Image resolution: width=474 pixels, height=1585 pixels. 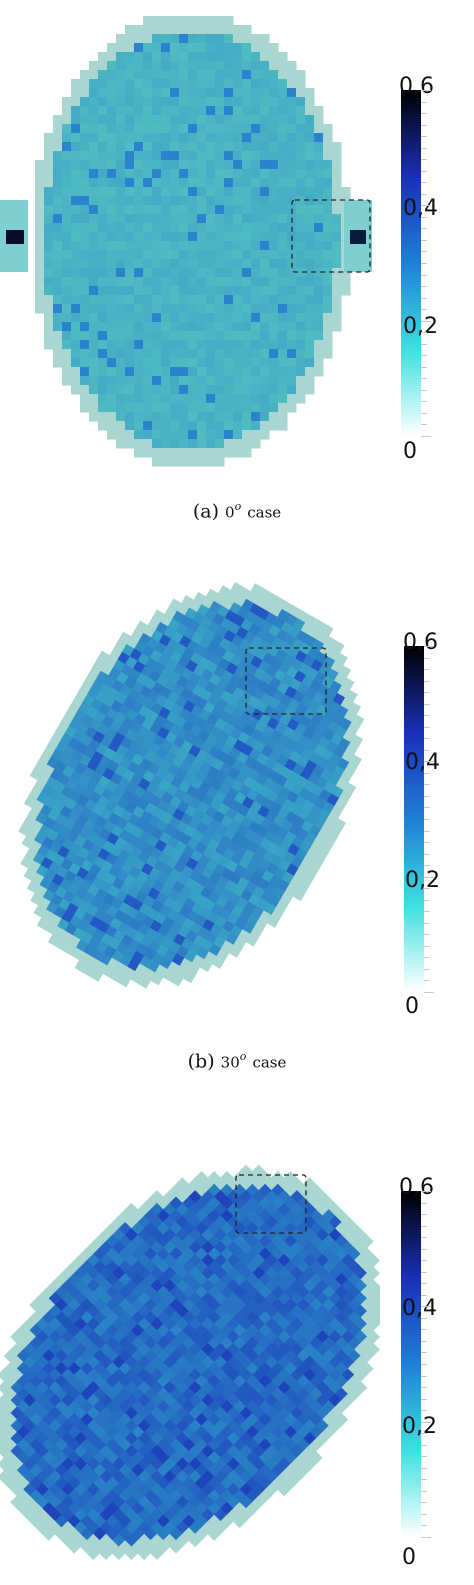 I want to click on caption-b-word: case, so click(x=269, y=1062).